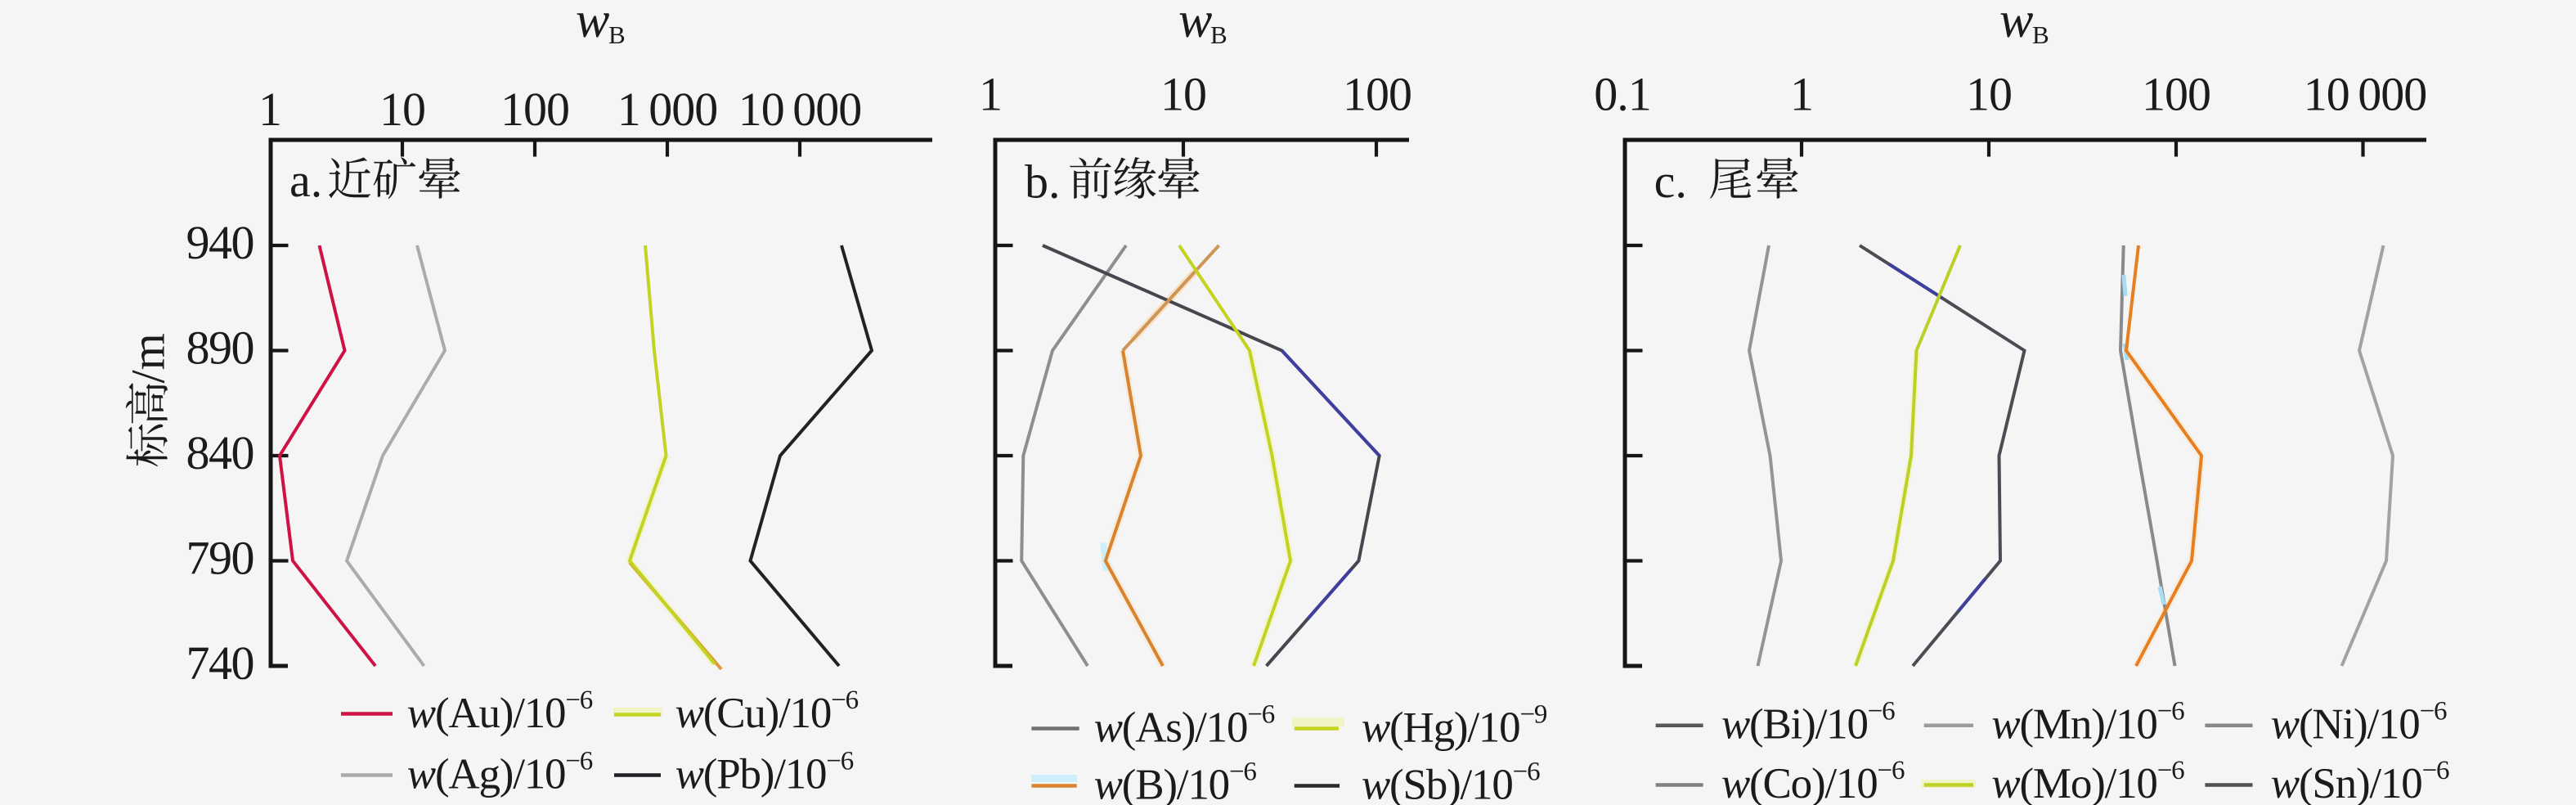  What do you see at coordinates (2360, 780) in the screenshot?
I see `svg-text: w(Sn)/10−6` at bounding box center [2360, 780].